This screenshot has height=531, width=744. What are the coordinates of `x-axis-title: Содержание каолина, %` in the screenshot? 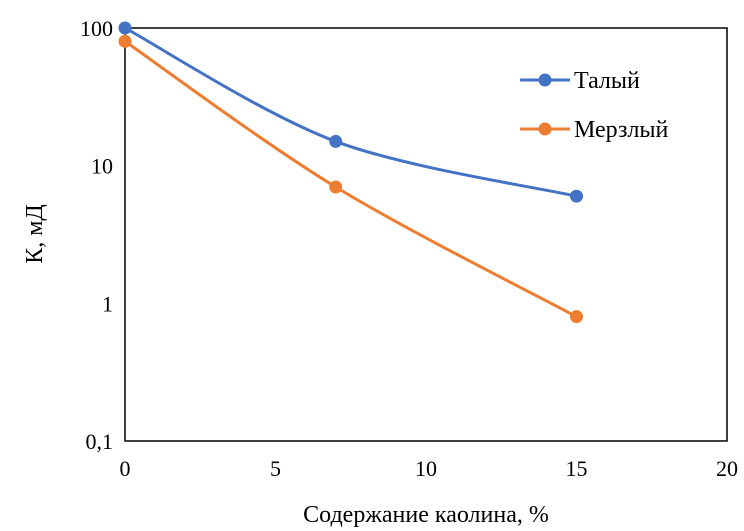 It's located at (426, 515).